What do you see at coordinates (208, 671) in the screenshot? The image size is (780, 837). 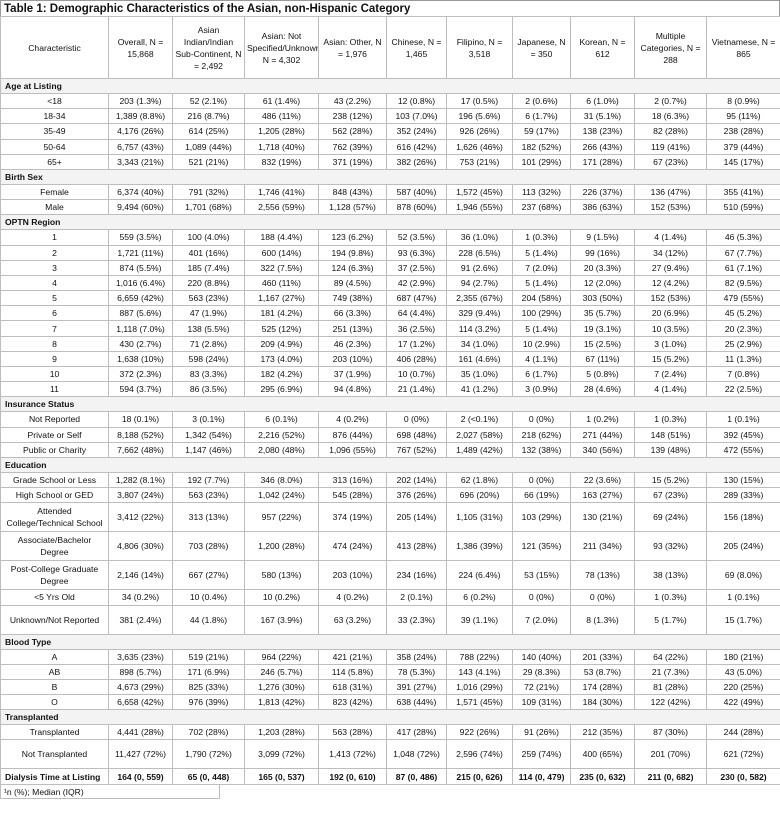 I see `table-cell: 171 (6.9%)` at bounding box center [208, 671].